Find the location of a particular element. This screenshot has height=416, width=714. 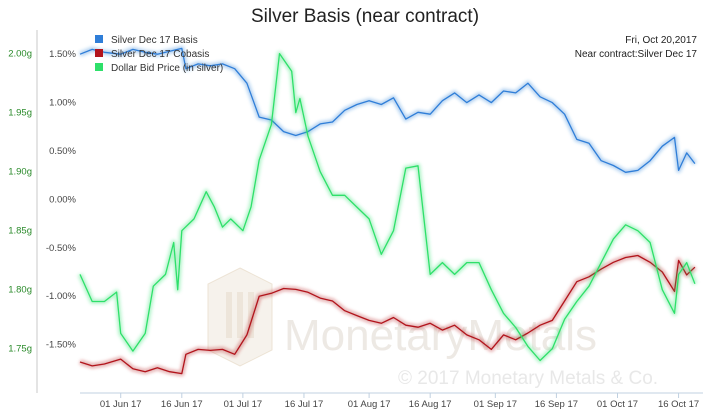

y-axis-price: 2.00g 1.95g 1.90g 1.85g 1.80g 1.75g is located at coordinates (23, 211).